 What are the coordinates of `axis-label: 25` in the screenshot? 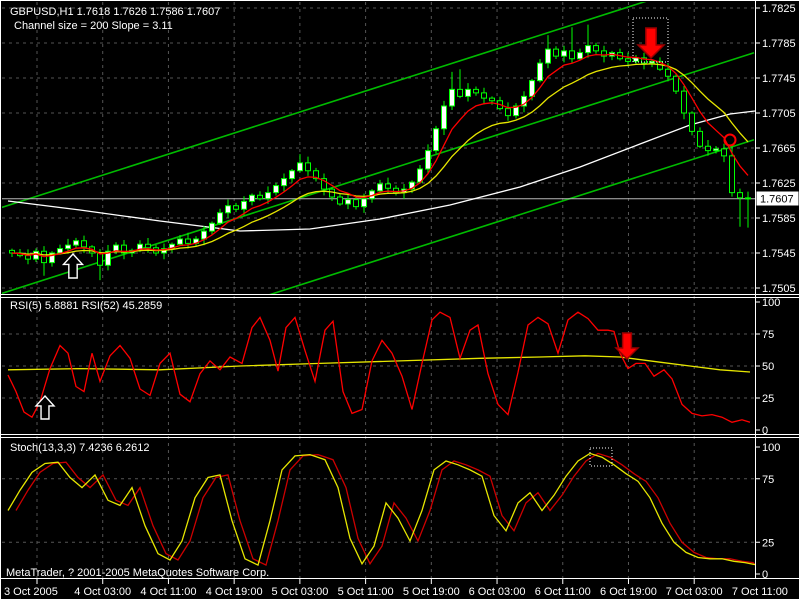 It's located at (768, 399).